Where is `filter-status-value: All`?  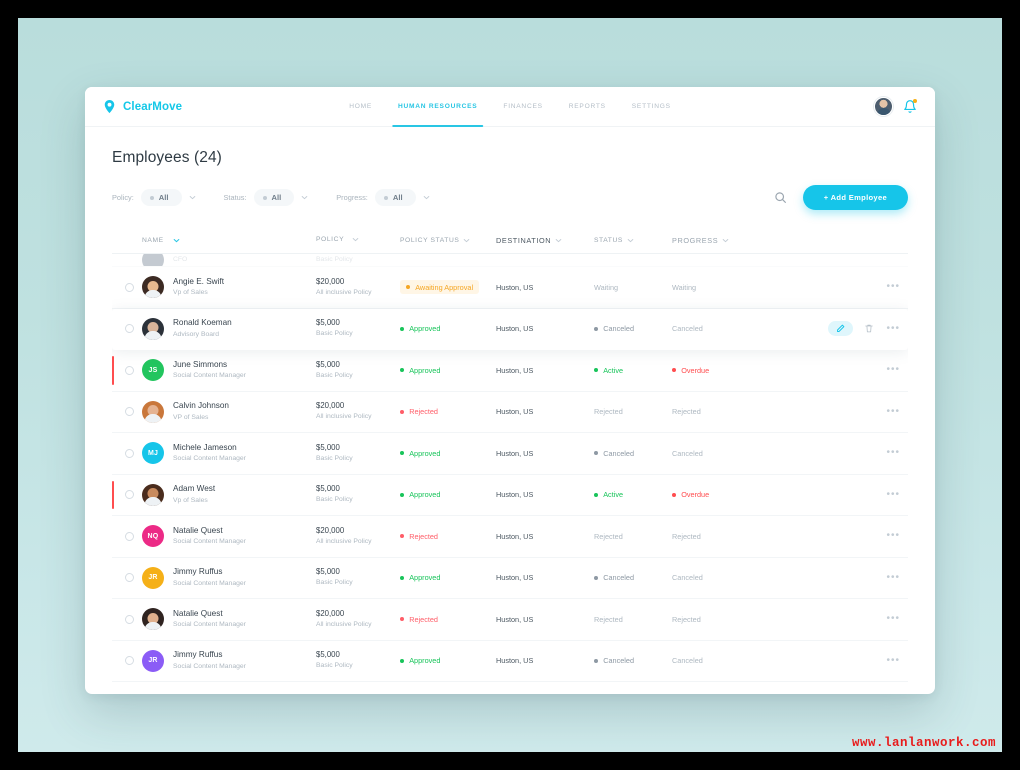 filter-status-value: All is located at coordinates (274, 197).